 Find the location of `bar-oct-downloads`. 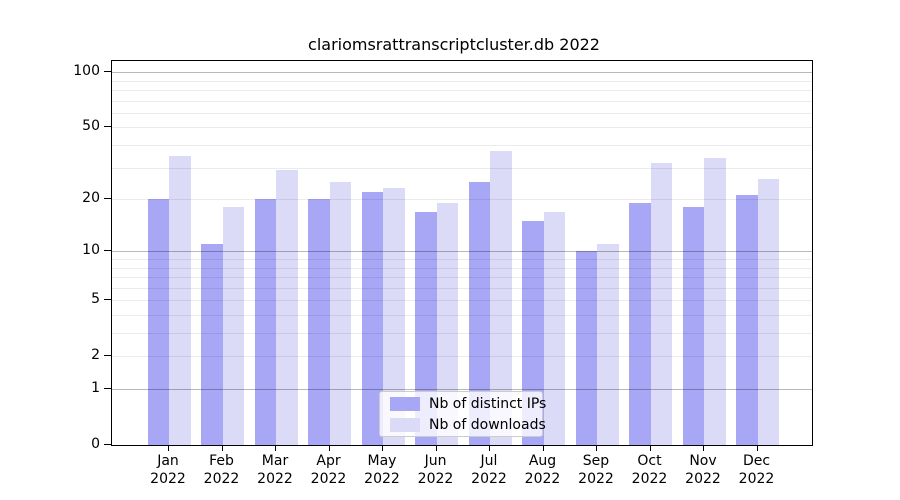

bar-oct-downloads is located at coordinates (661, 303).